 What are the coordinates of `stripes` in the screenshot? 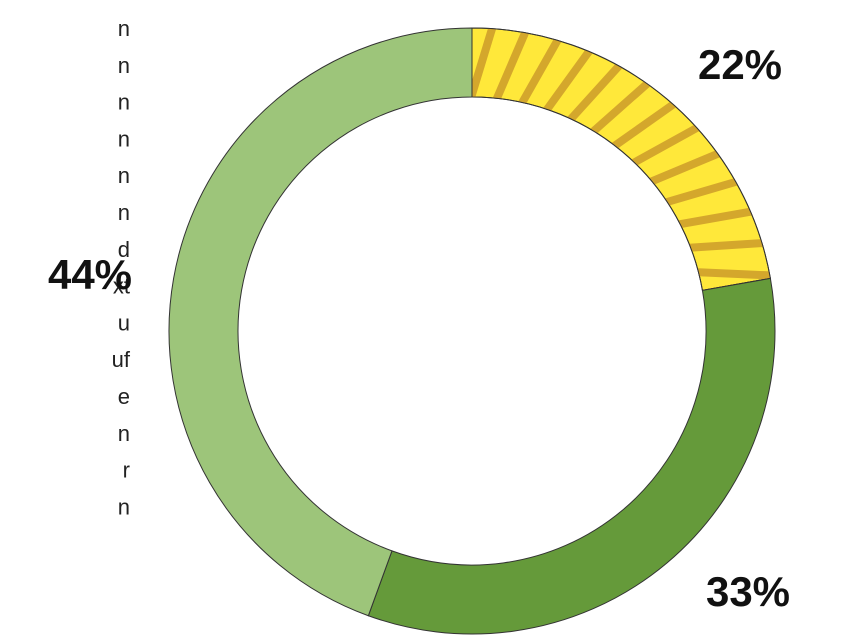 It's located at (621, 154).